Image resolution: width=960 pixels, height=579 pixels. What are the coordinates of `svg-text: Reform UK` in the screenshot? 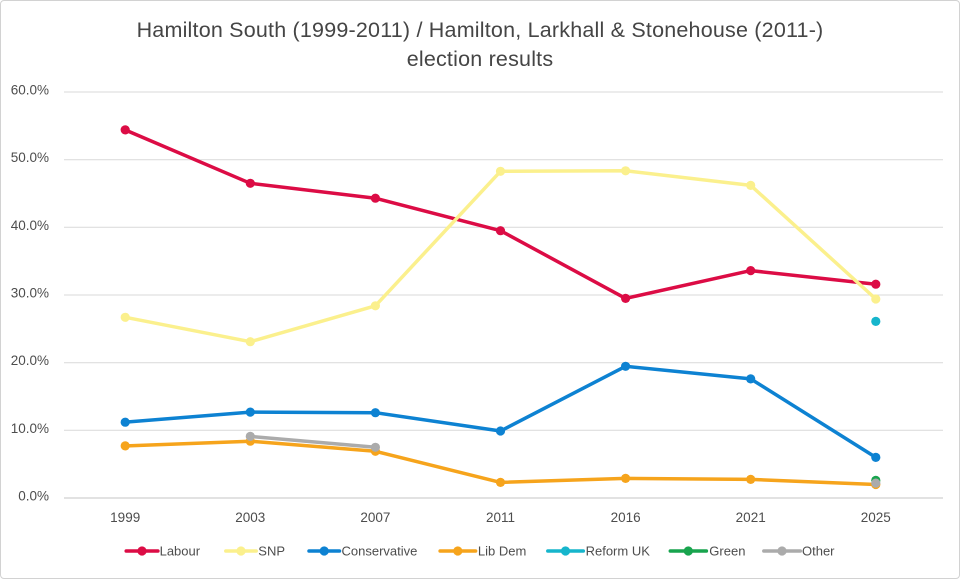 It's located at (618, 550).